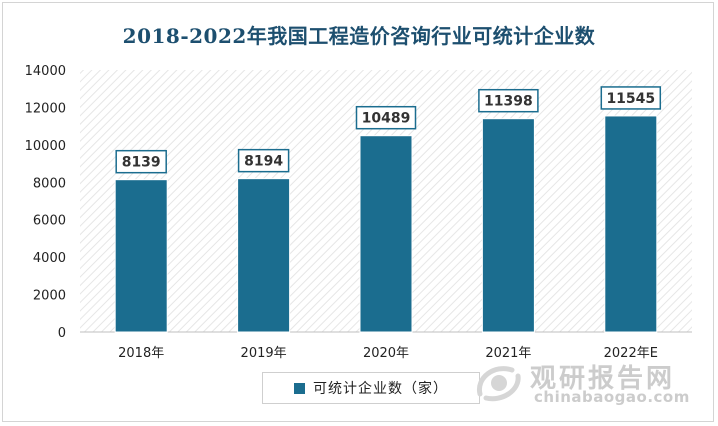 This screenshot has height=426, width=718. I want to click on y-tick-label: 2000, so click(49, 296).